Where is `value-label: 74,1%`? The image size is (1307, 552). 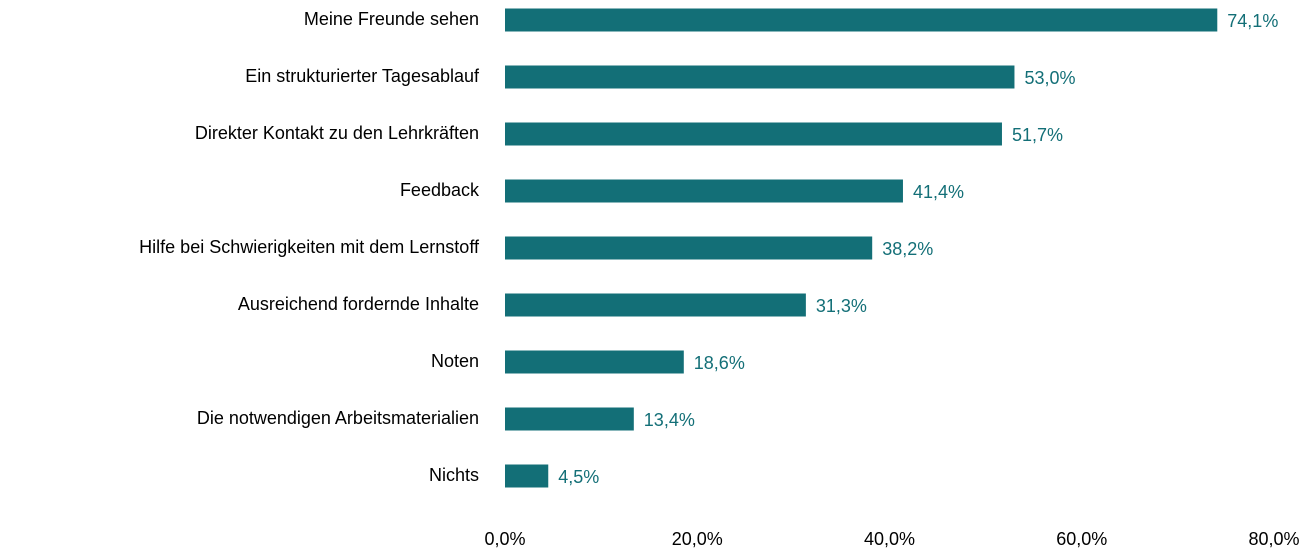
value-label: 74,1% is located at coordinates (1252, 21).